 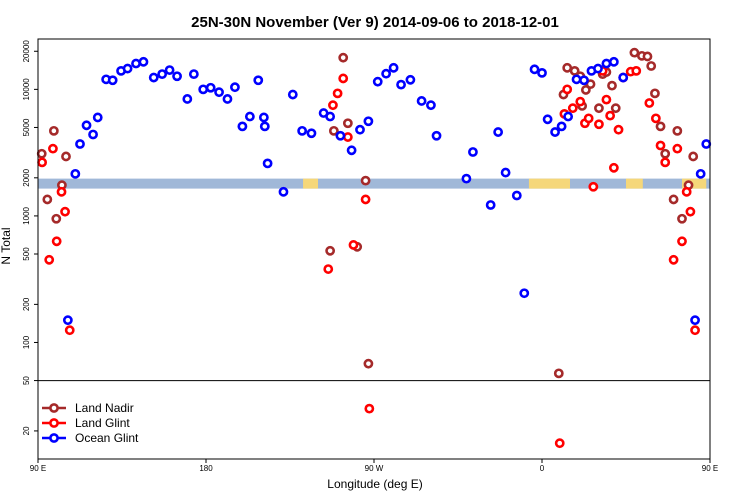 I want to click on legend-entry: Ocean Glint, so click(x=90, y=438).